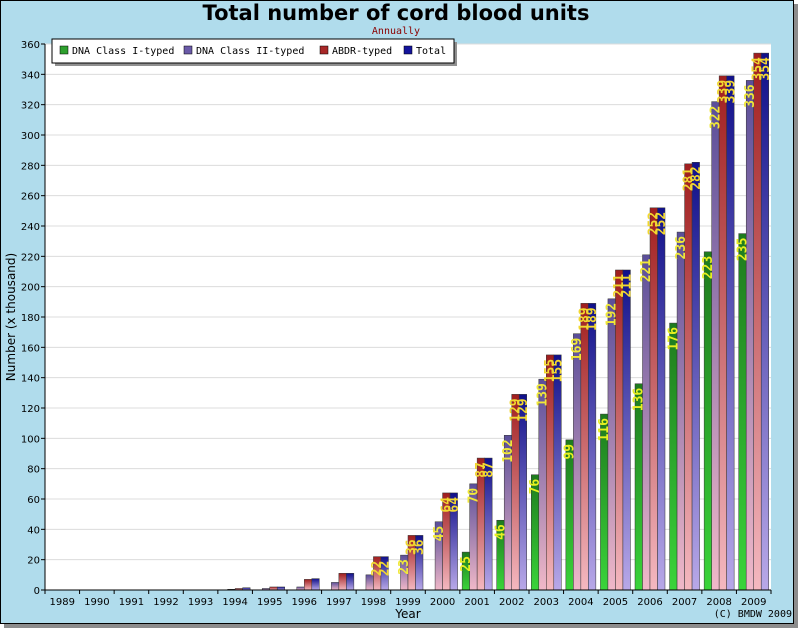 The width and height of the screenshot is (800, 630). What do you see at coordinates (612, 314) in the screenshot?
I see `data-label: 192` at bounding box center [612, 314].